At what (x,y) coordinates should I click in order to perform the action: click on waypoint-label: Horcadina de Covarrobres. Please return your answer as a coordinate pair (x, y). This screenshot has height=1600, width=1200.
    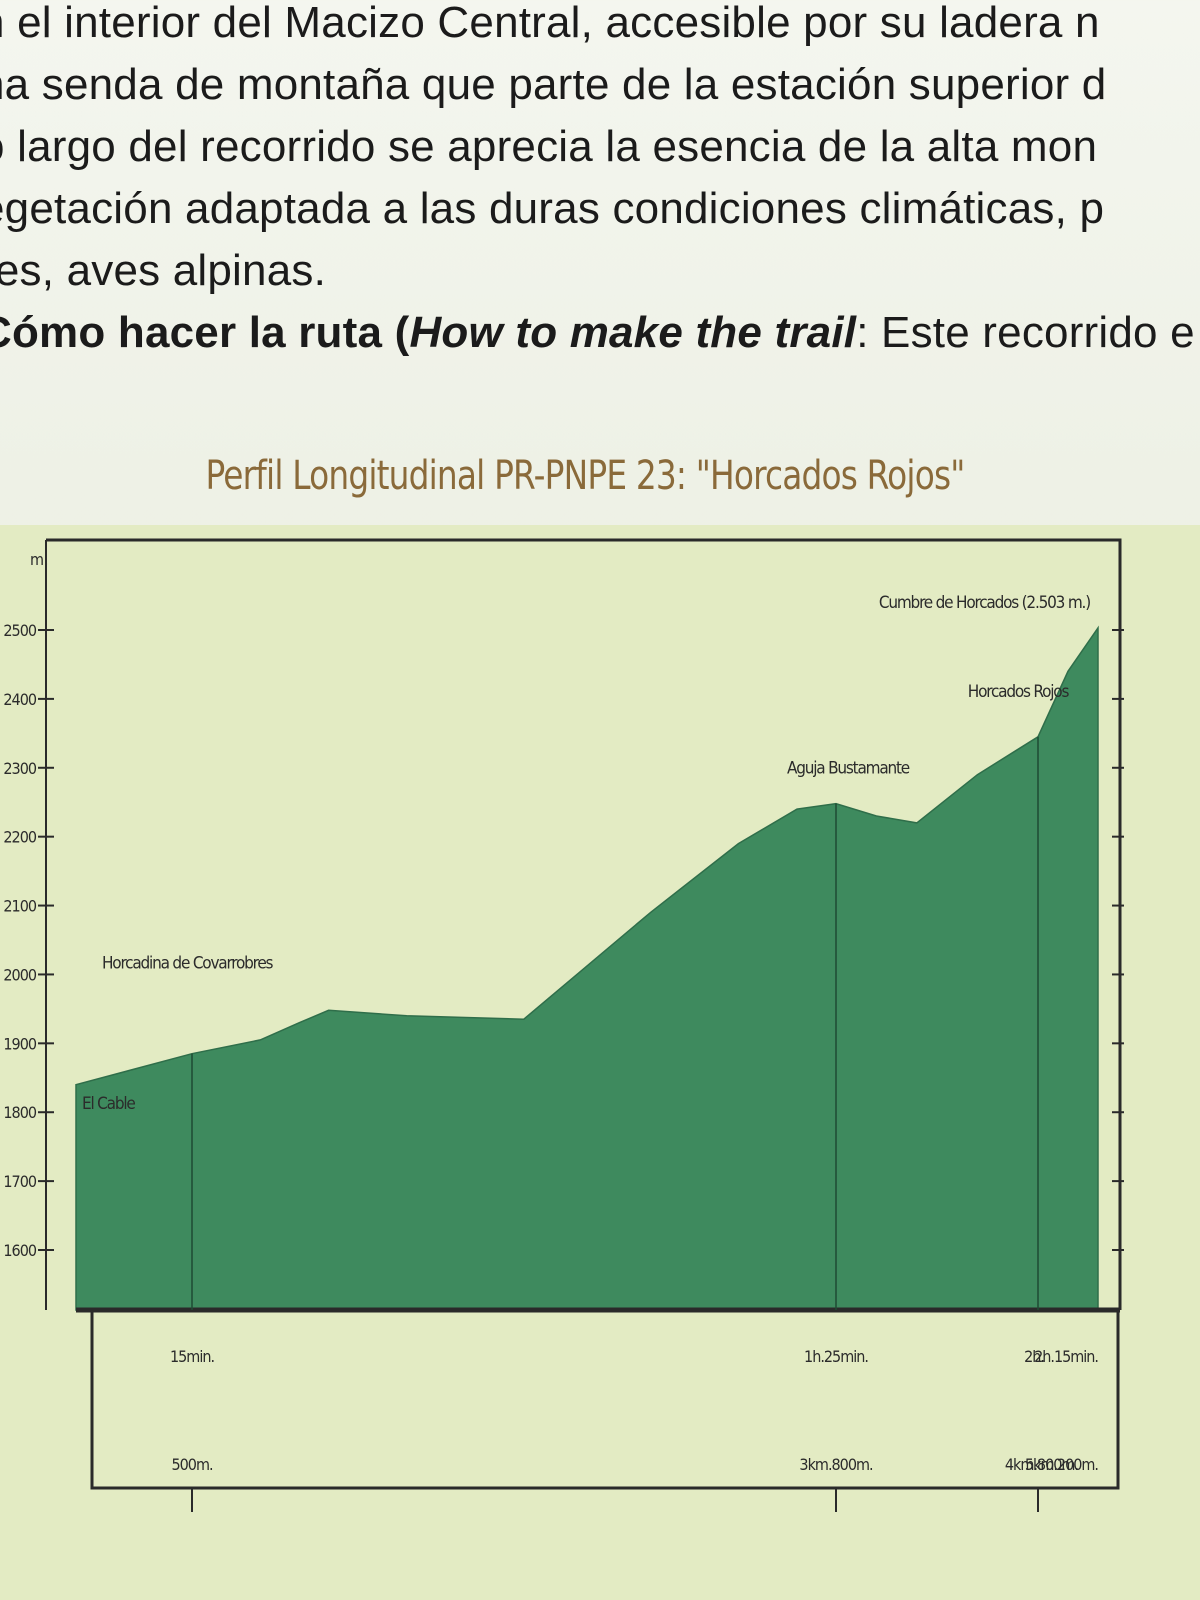
    Looking at the image, I should click on (188, 964).